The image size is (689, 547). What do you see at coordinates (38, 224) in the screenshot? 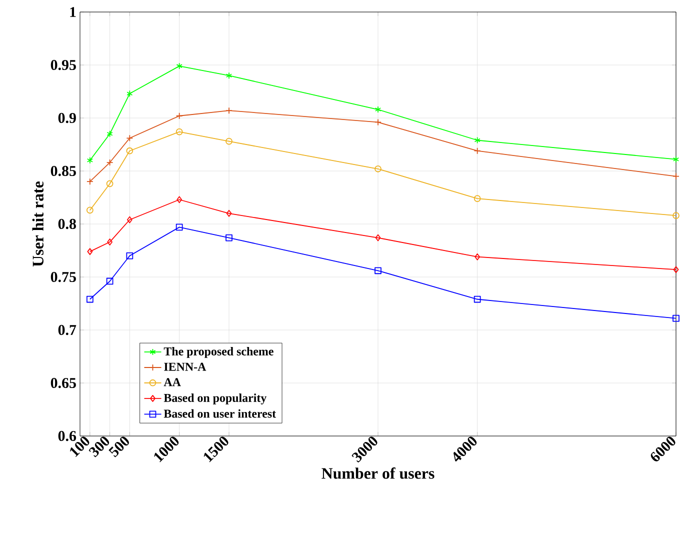
I see `y-axis-title: User hit rate` at bounding box center [38, 224].